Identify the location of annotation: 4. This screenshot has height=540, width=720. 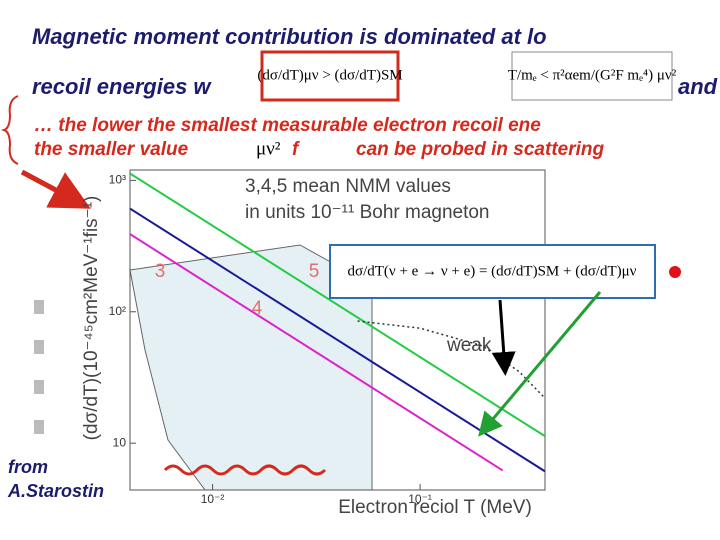
(257, 308).